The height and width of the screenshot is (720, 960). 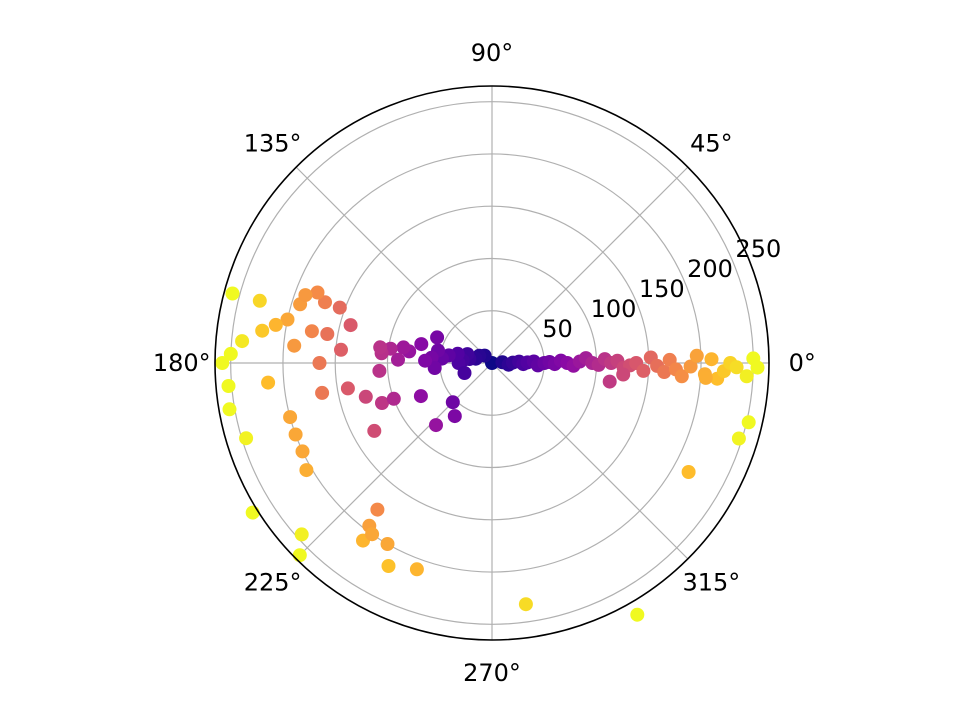 I want to click on radial-tick-label: 150, so click(x=662, y=289).